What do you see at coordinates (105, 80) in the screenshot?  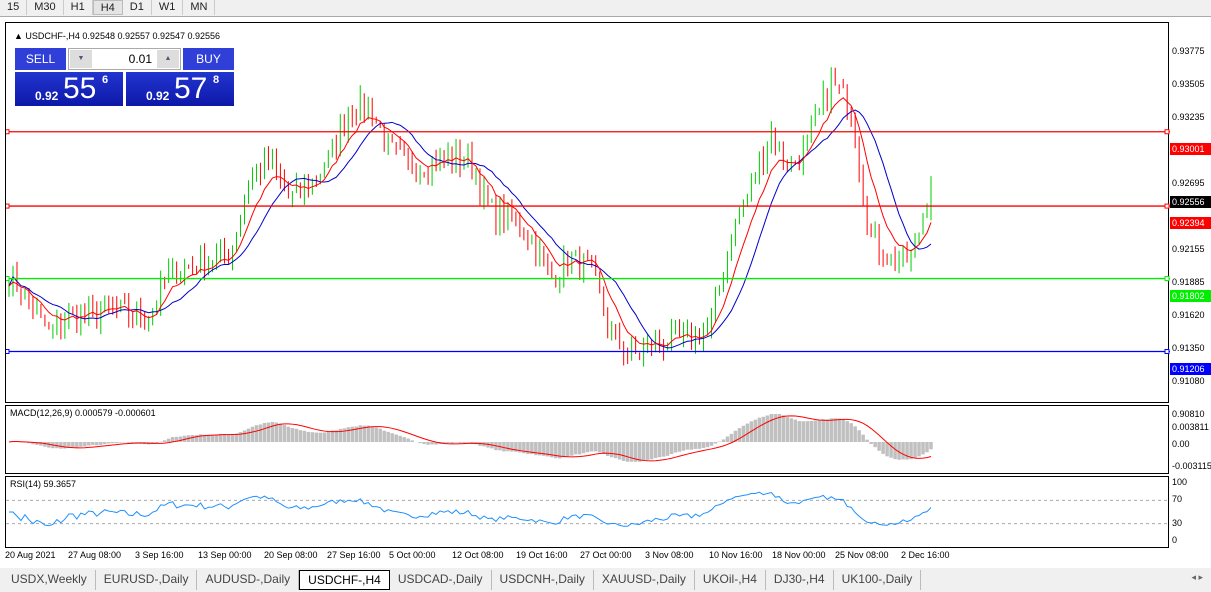 I see `sell-price-pip: 6` at bounding box center [105, 80].